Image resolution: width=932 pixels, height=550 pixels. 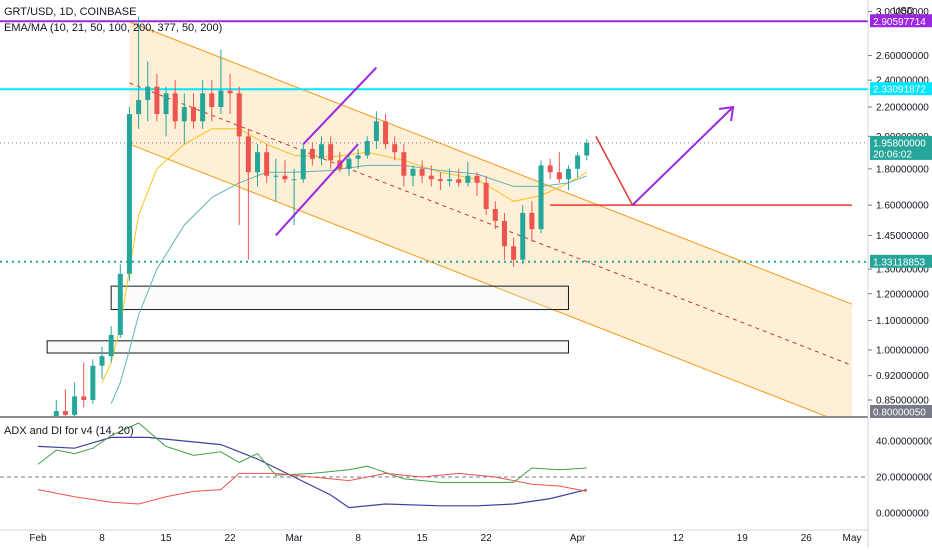 What do you see at coordinates (312, 452) in the screenshot?
I see `di-plus-line` at bounding box center [312, 452].